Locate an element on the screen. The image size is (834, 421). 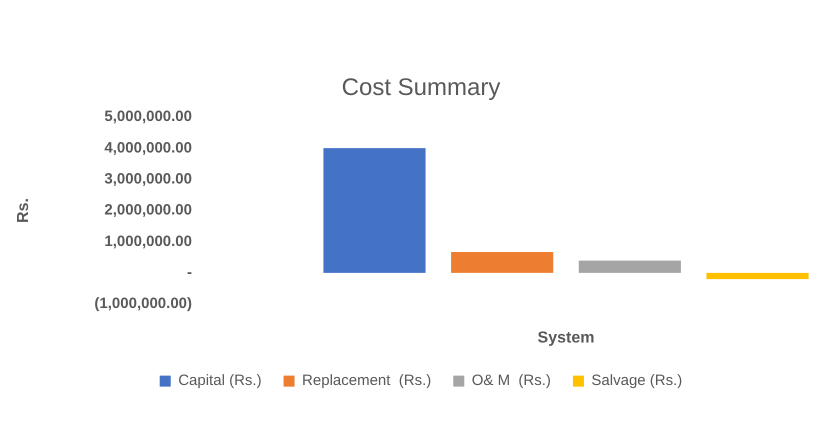
y-tick-label: 3,000,000.00 is located at coordinates (148, 179).